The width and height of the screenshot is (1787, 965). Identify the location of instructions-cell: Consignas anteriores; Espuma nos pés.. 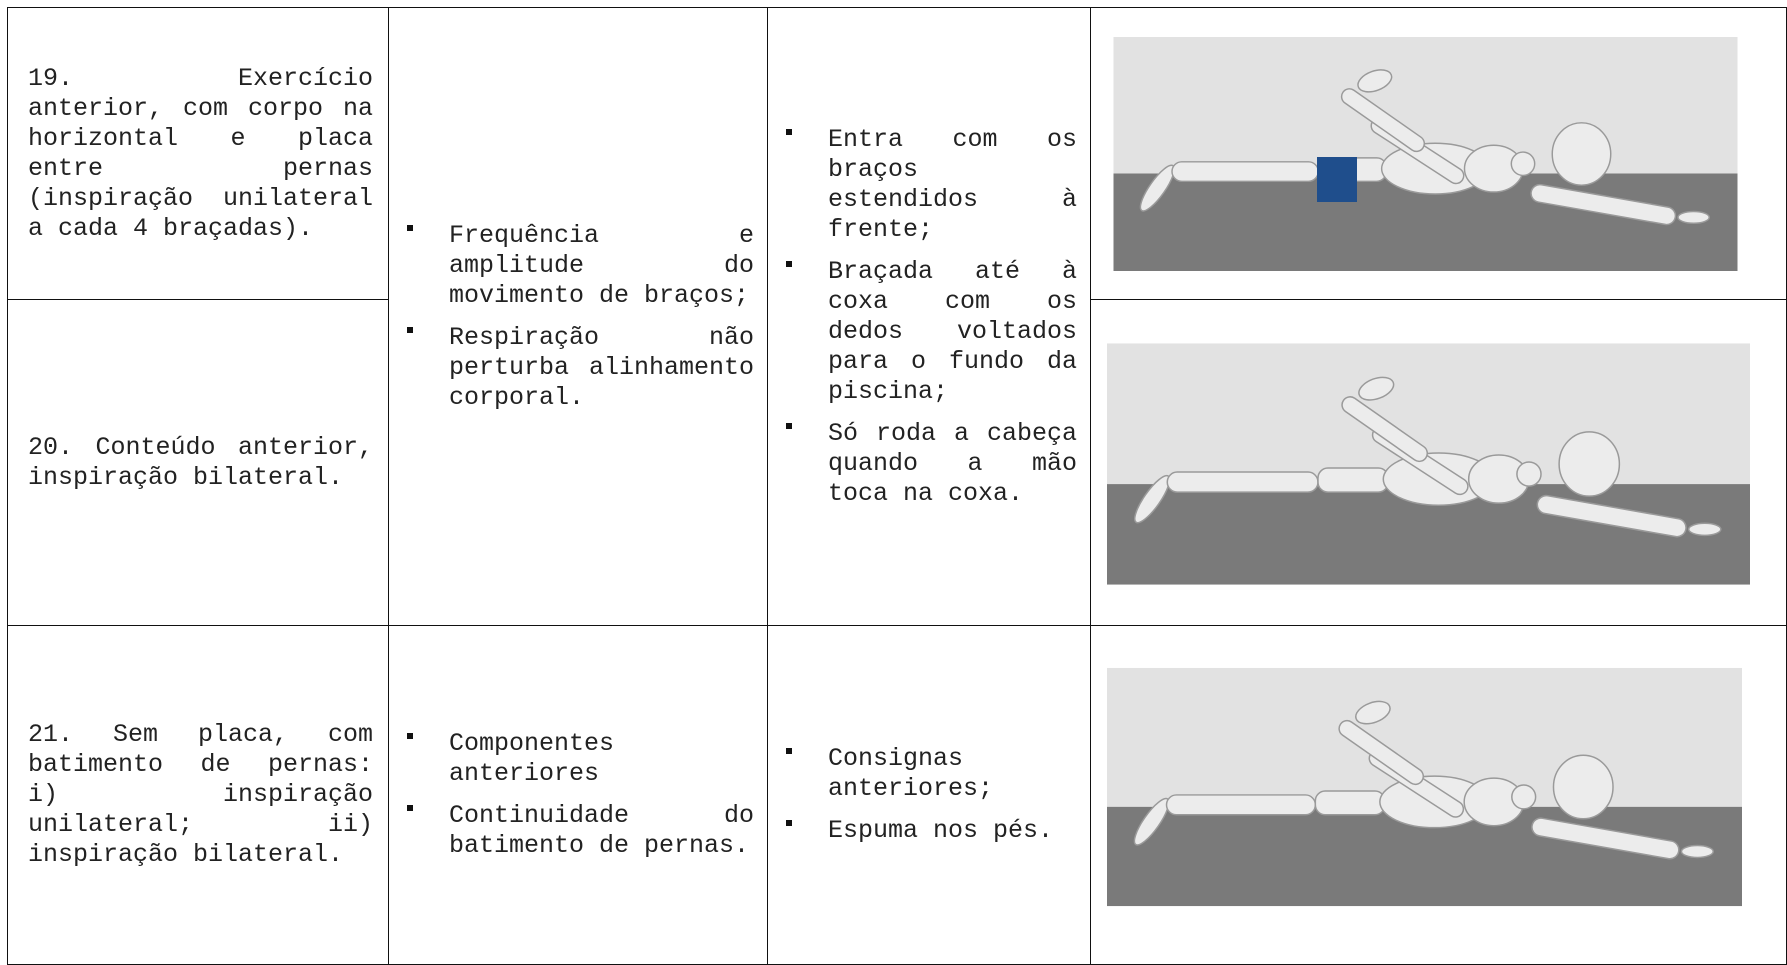
(929, 795).